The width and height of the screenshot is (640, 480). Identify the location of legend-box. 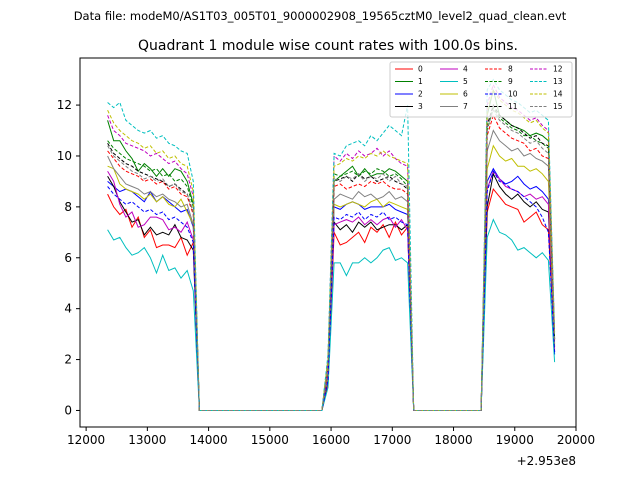
(481, 89).